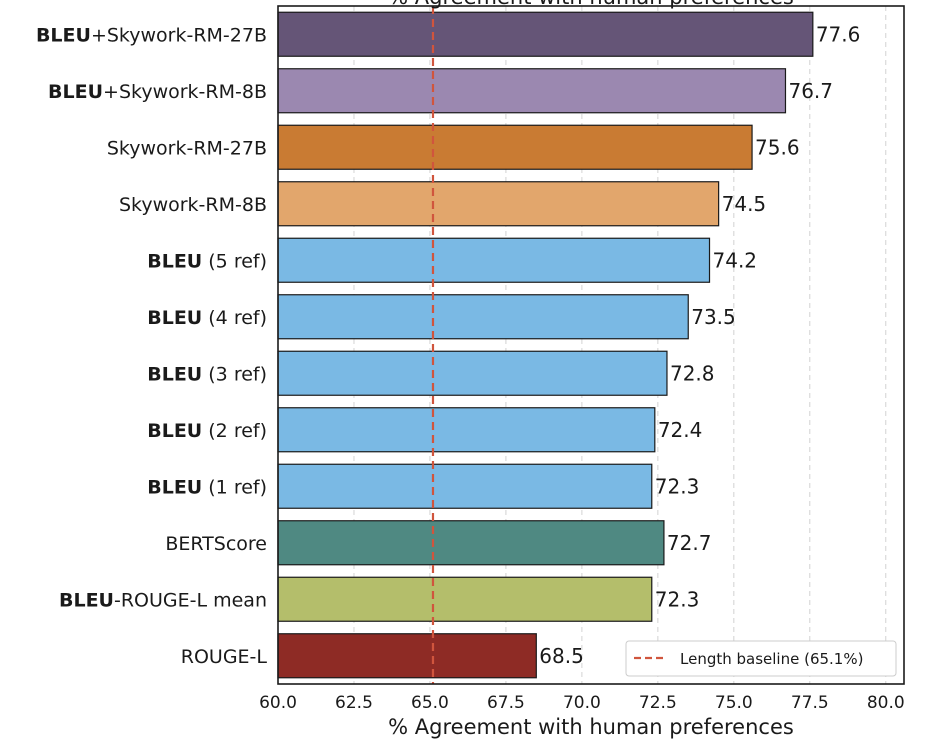 The height and width of the screenshot is (746, 934). What do you see at coordinates (234, 374) in the screenshot?
I see `category-label-text: (3 ref)` at bounding box center [234, 374].